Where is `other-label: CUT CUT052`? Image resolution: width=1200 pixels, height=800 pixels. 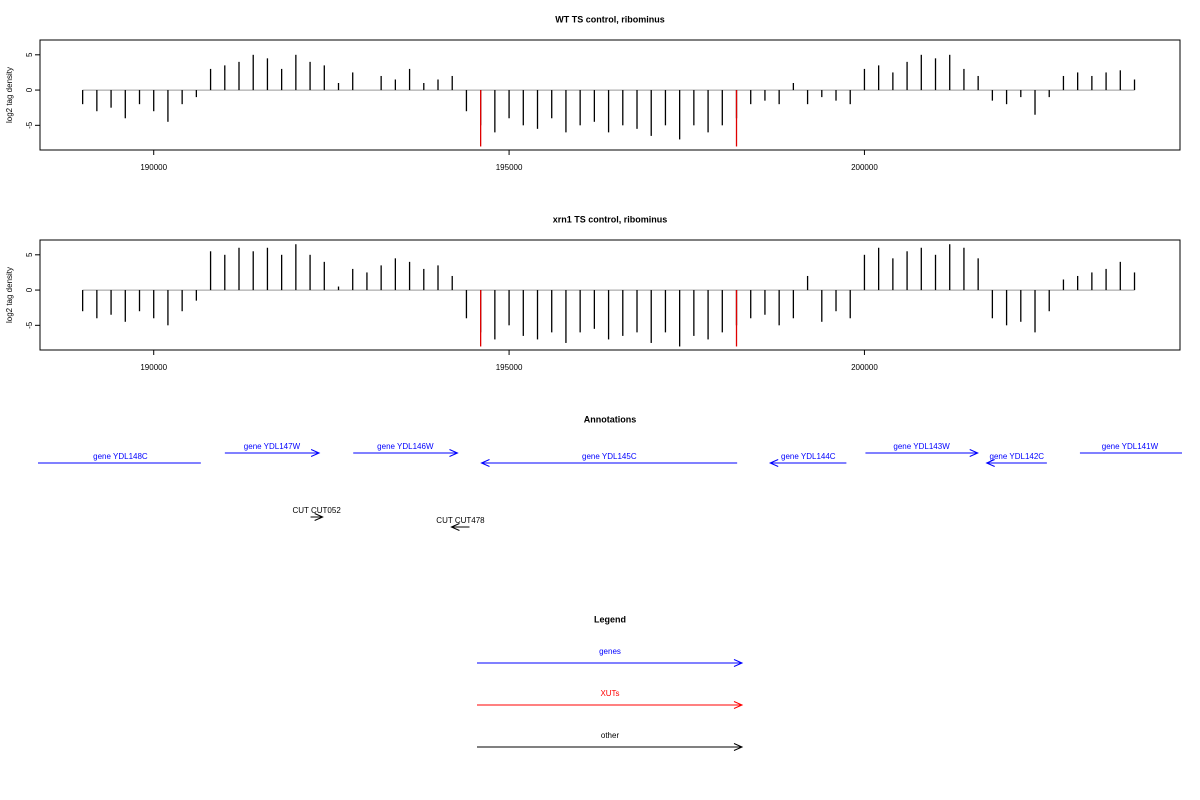 other-label: CUT CUT052 is located at coordinates (316, 510).